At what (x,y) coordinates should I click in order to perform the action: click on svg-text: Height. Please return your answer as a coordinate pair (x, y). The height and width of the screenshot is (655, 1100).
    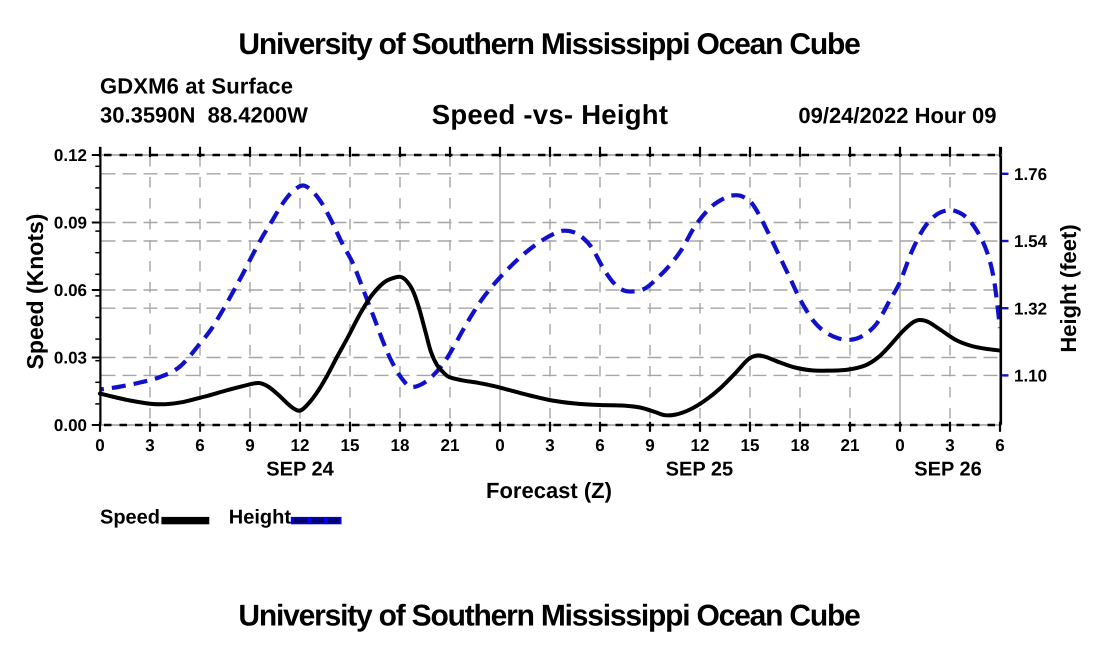
    Looking at the image, I should click on (260, 518).